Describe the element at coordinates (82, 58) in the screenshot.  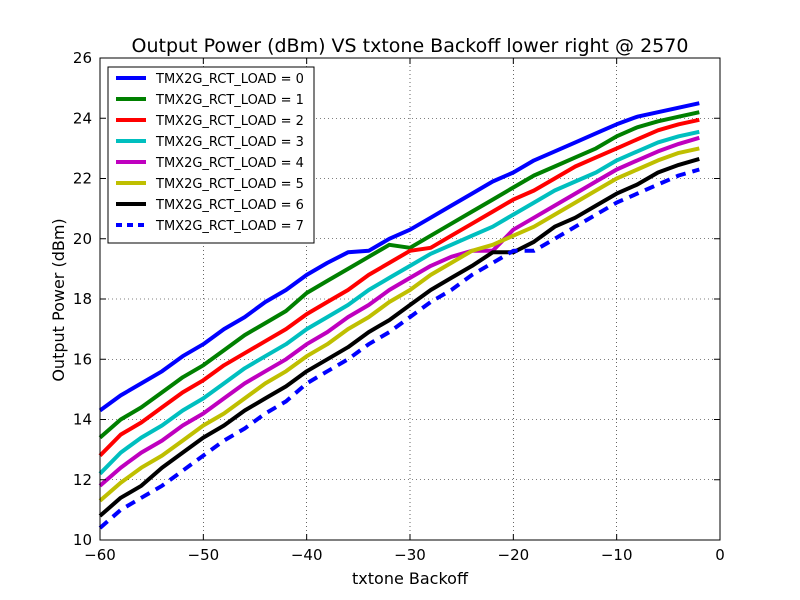
I see `y-tick-label: 26` at that location.